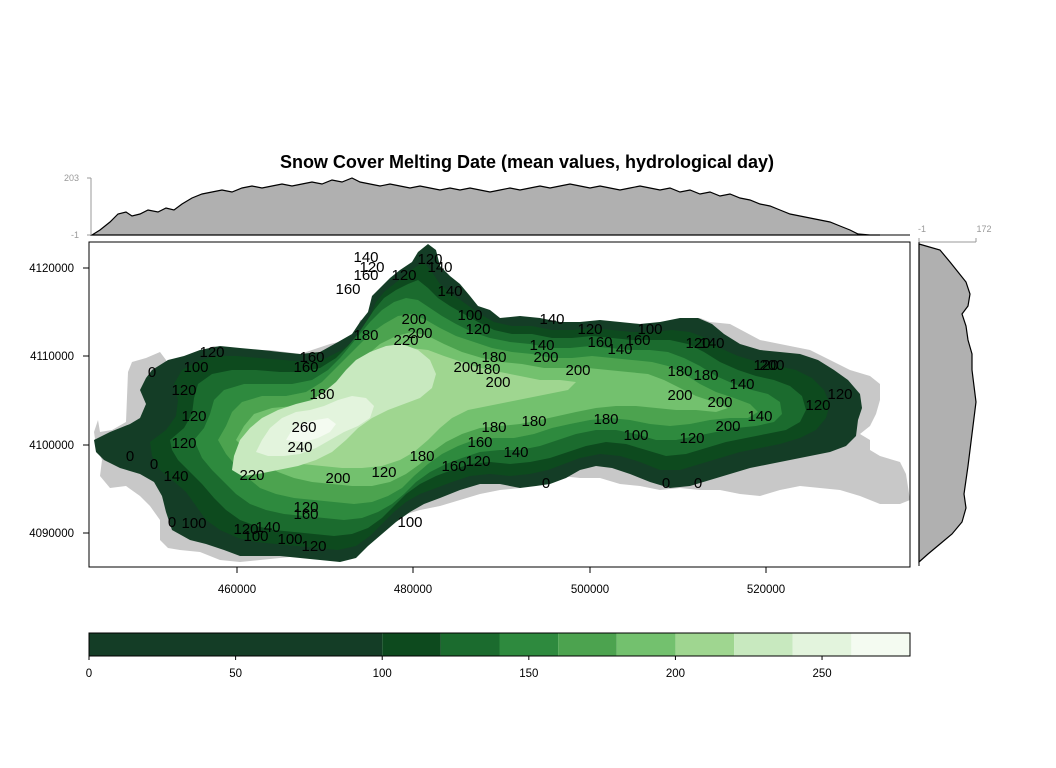  I want to click on y-tick-label: 4090000, so click(51, 534).